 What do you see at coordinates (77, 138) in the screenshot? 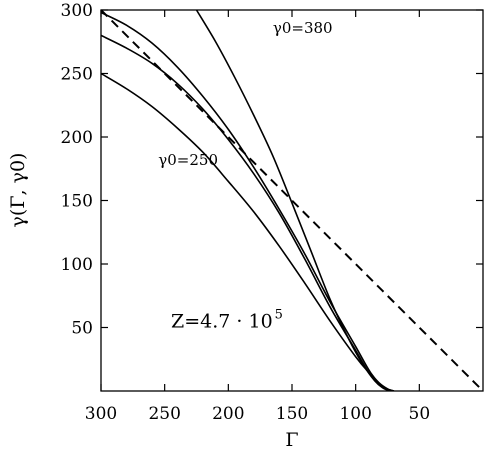
I see `y-tick-label: 200` at bounding box center [77, 138].